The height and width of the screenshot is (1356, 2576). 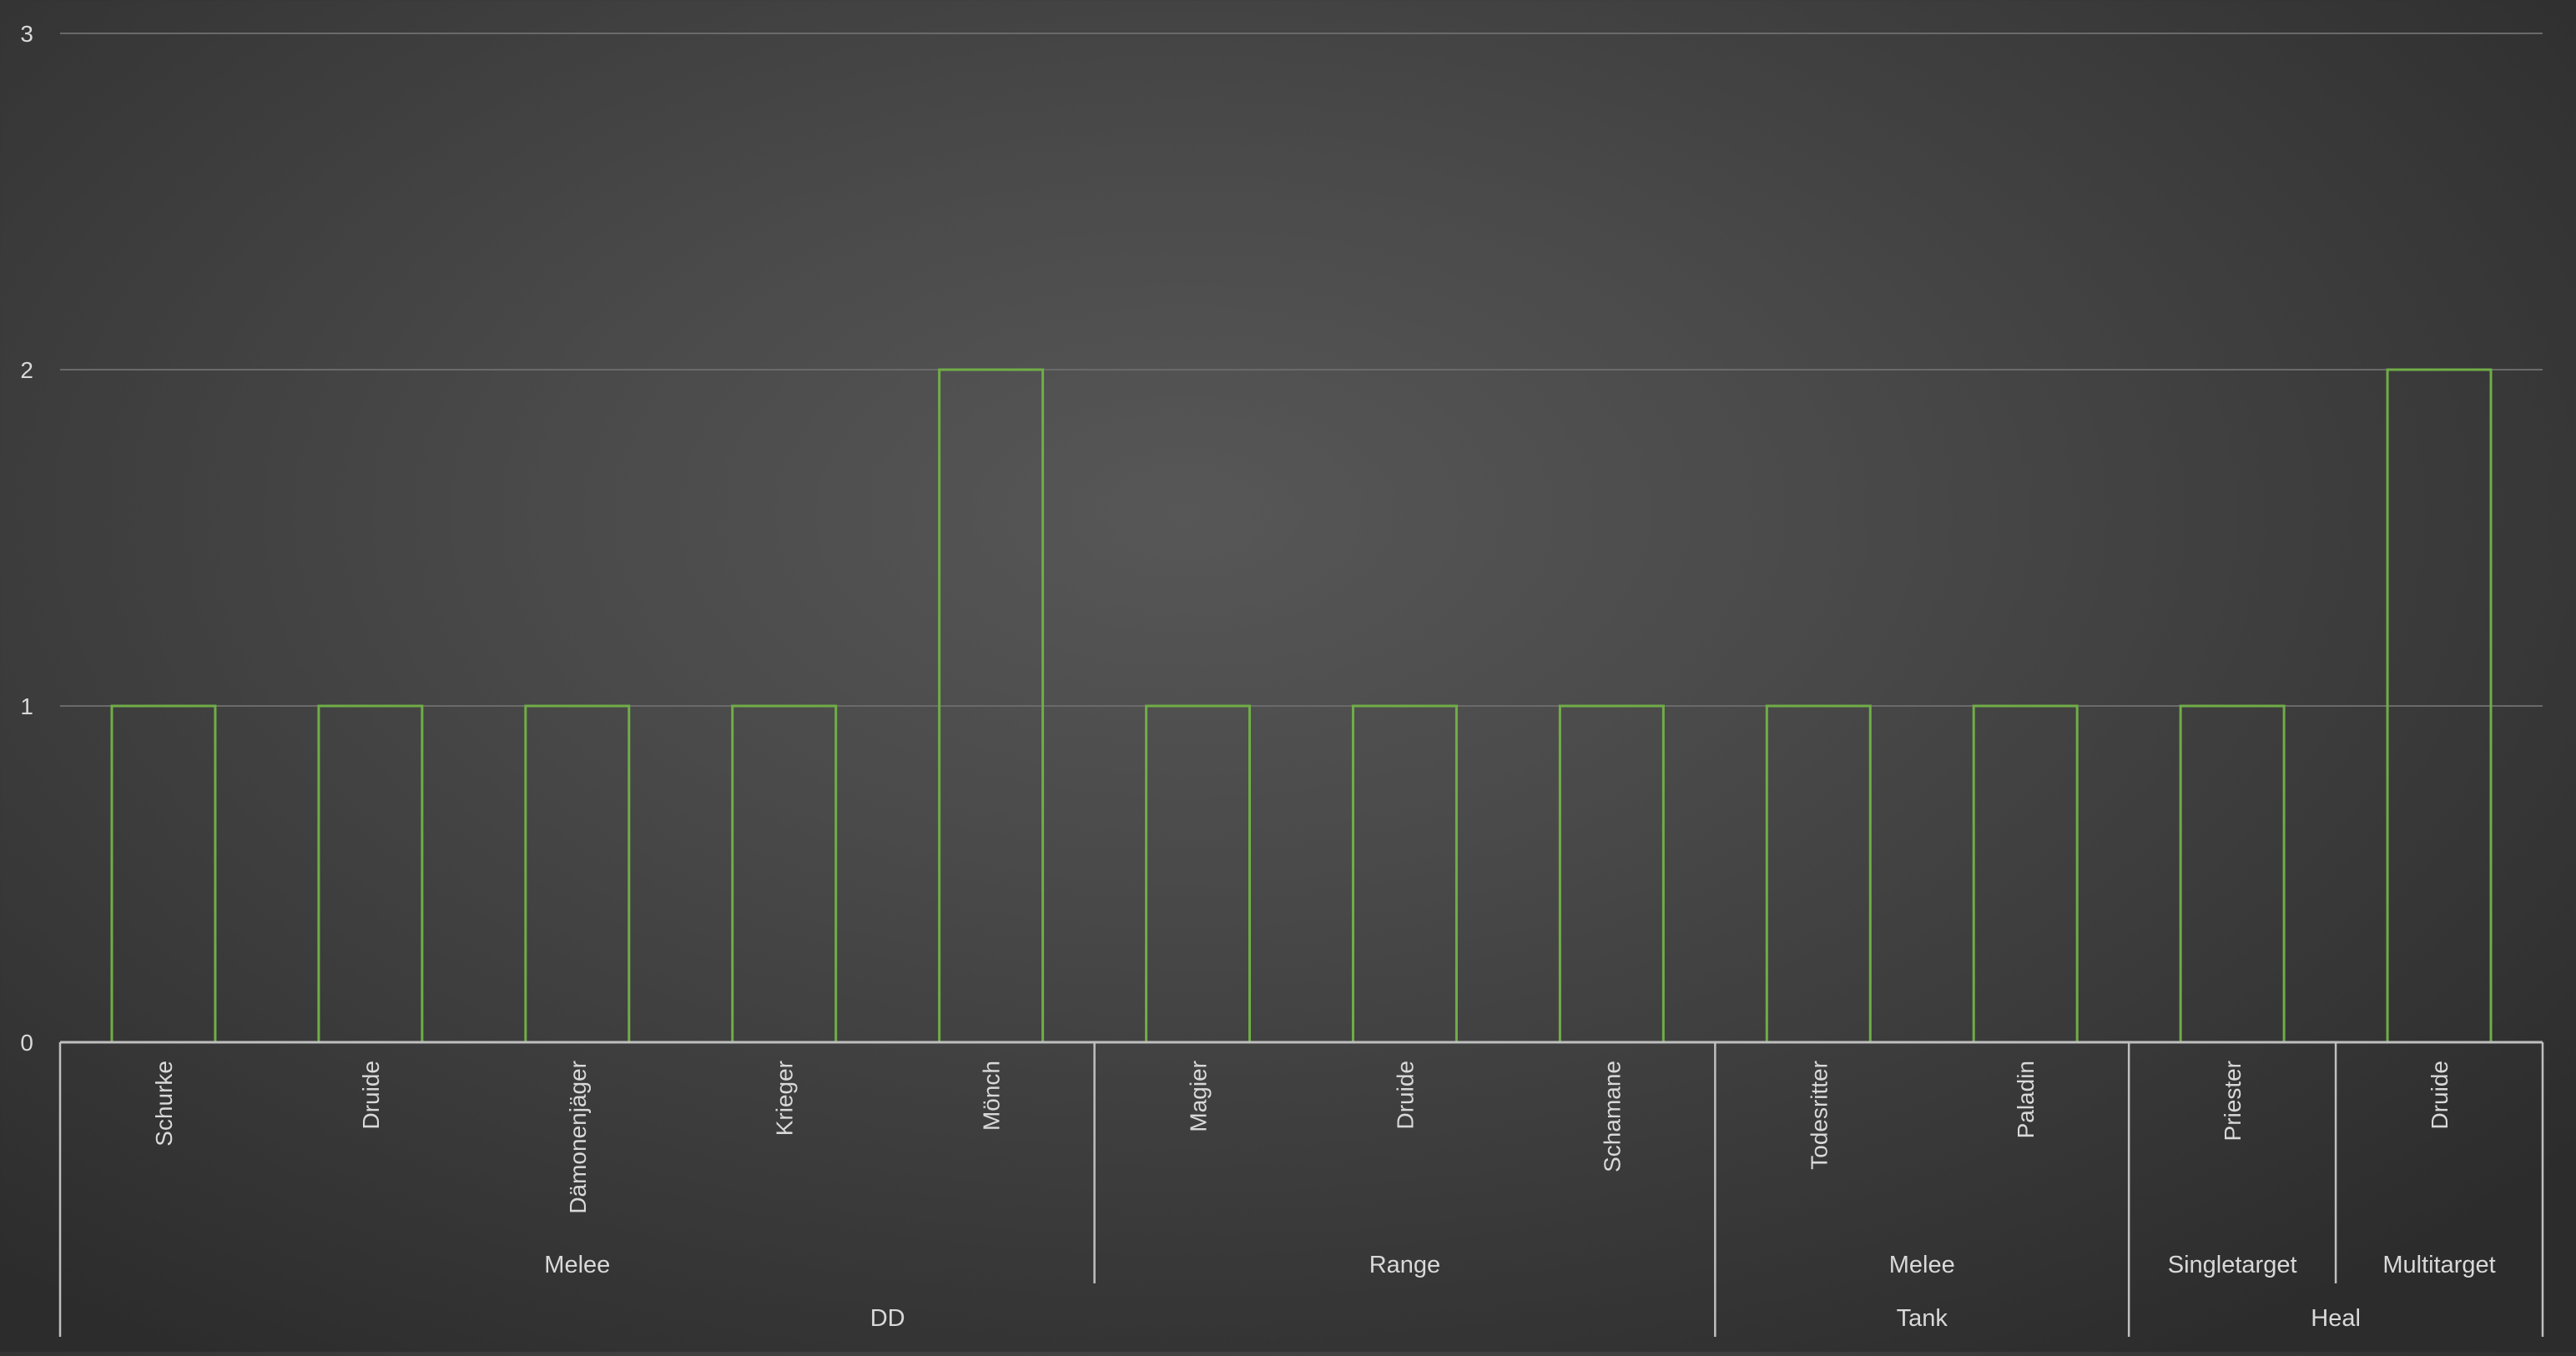 I want to click on category-label: Schamane, so click(x=1612, y=1116).